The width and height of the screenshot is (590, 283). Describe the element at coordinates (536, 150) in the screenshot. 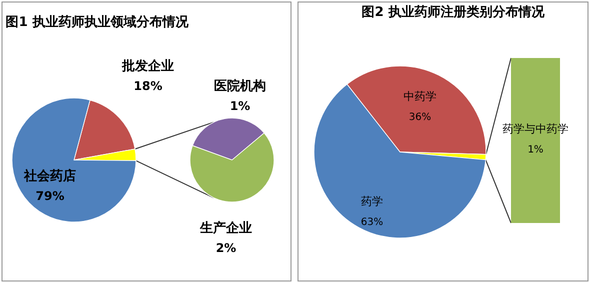

I see `text: 1%` at that location.